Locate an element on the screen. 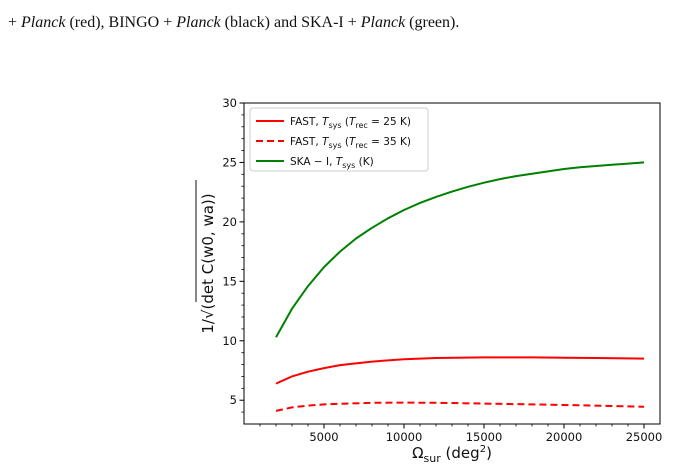 Image resolution: width=675 pixels, height=470 pixels. x-axis-label: Ωsur (deg2) is located at coordinates (452, 454).